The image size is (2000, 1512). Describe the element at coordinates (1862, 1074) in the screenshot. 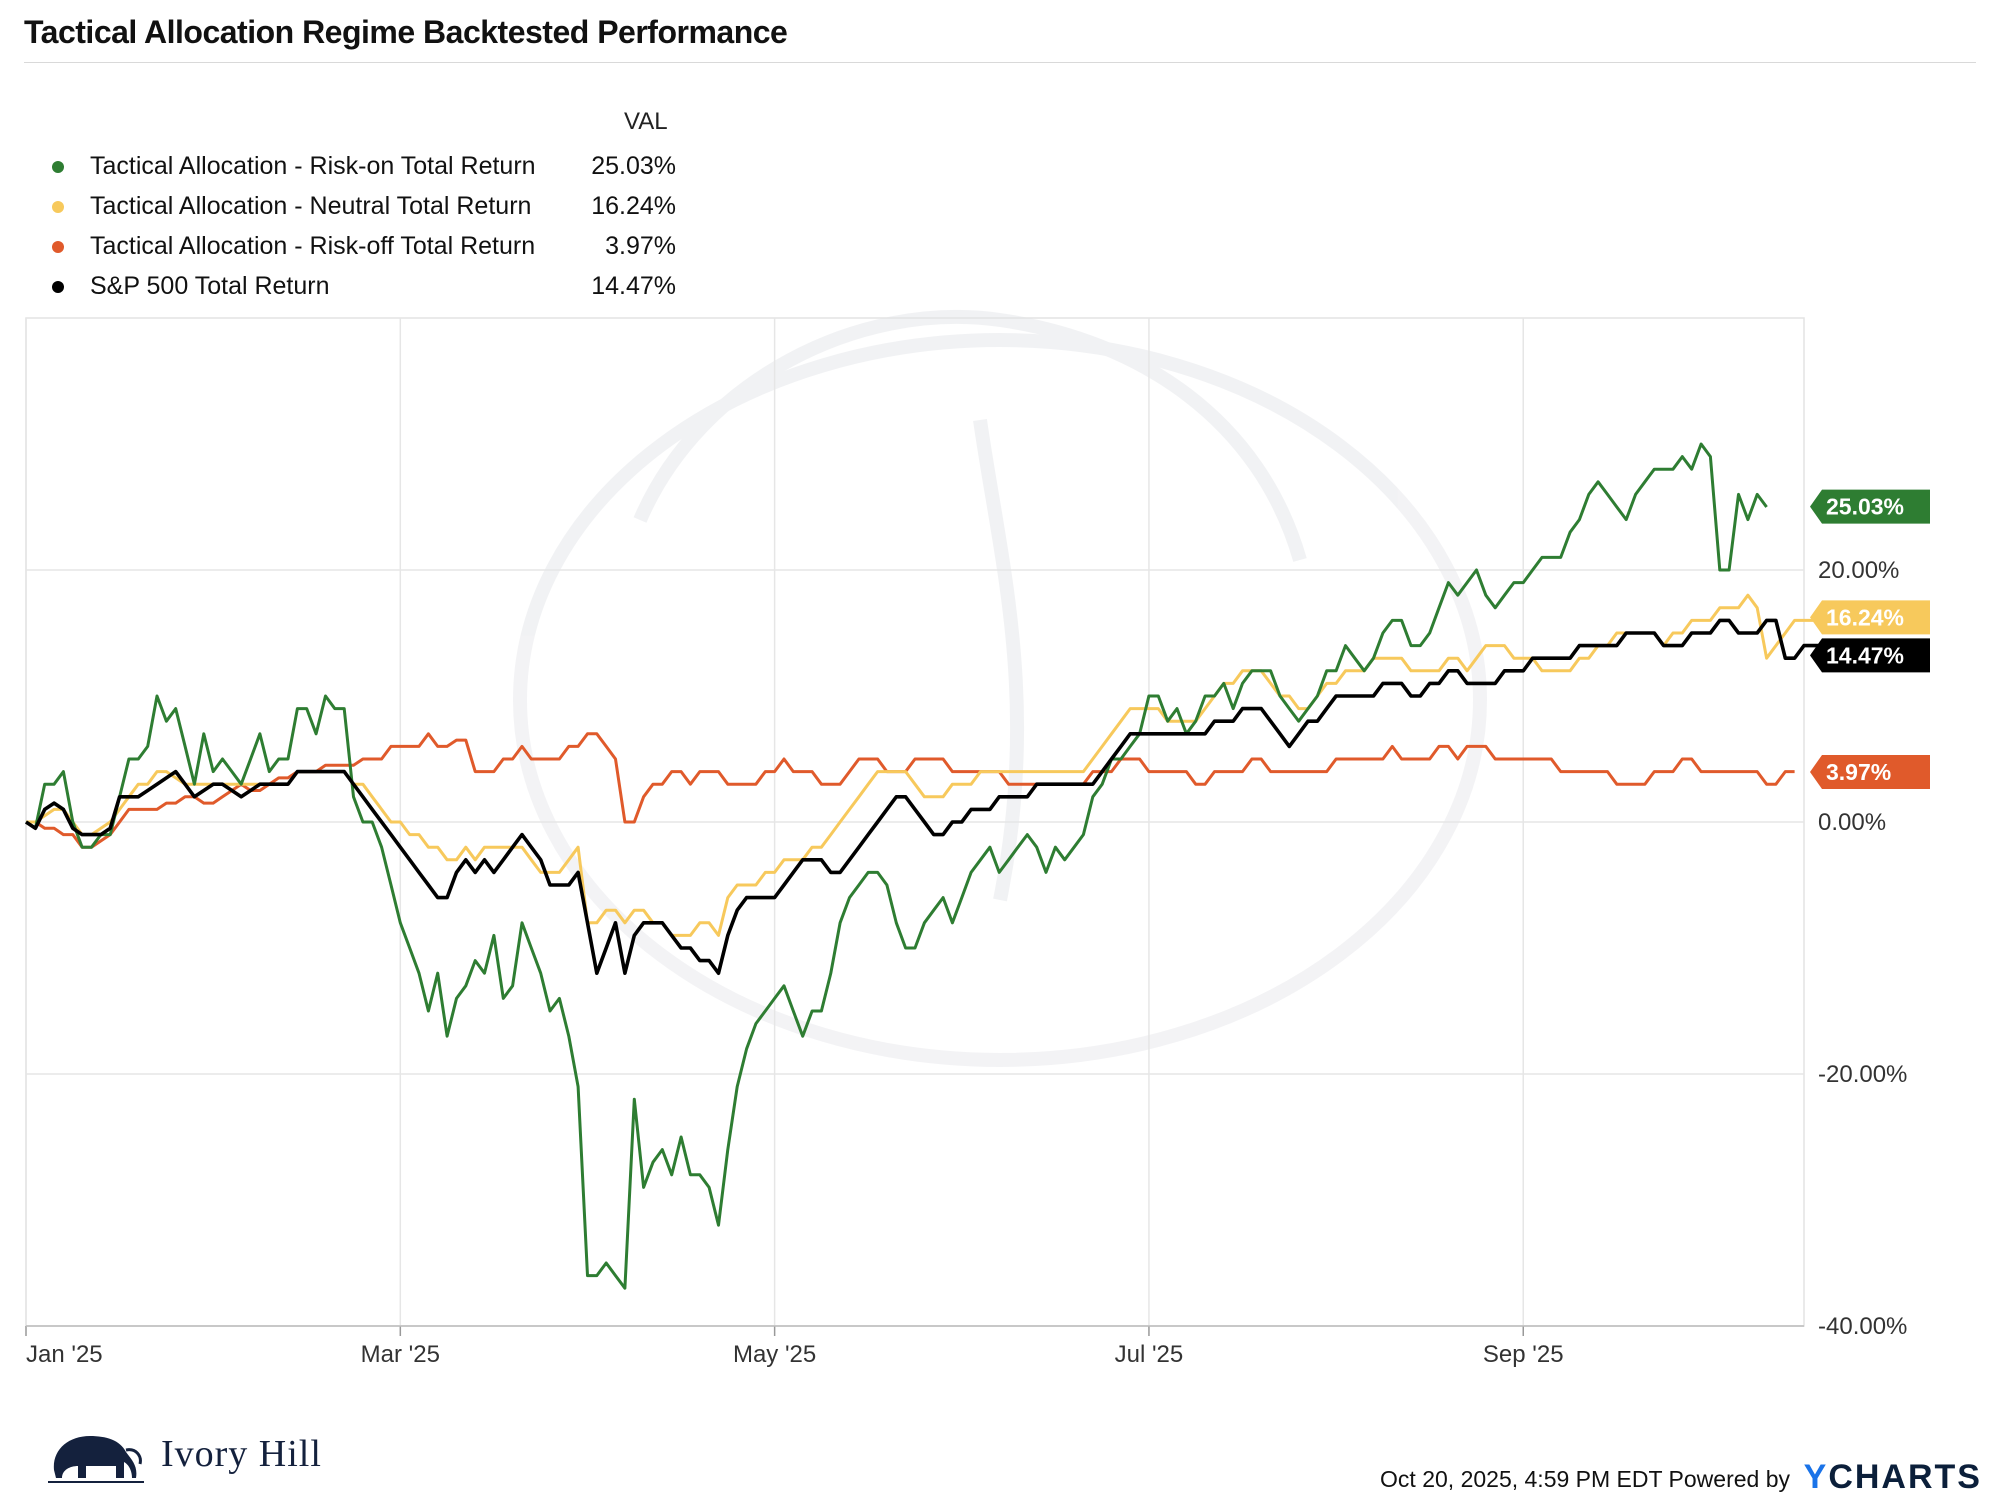

I see `y-tick-label: -20.00%` at that location.